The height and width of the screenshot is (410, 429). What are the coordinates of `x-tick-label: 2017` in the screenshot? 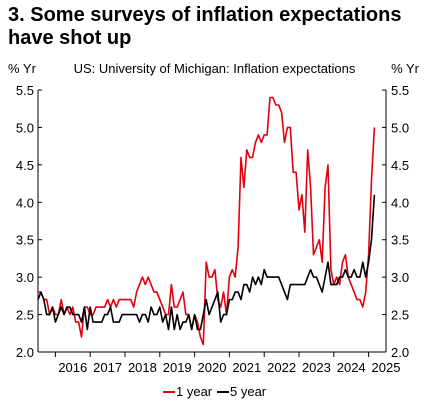 It's located at (107, 367).